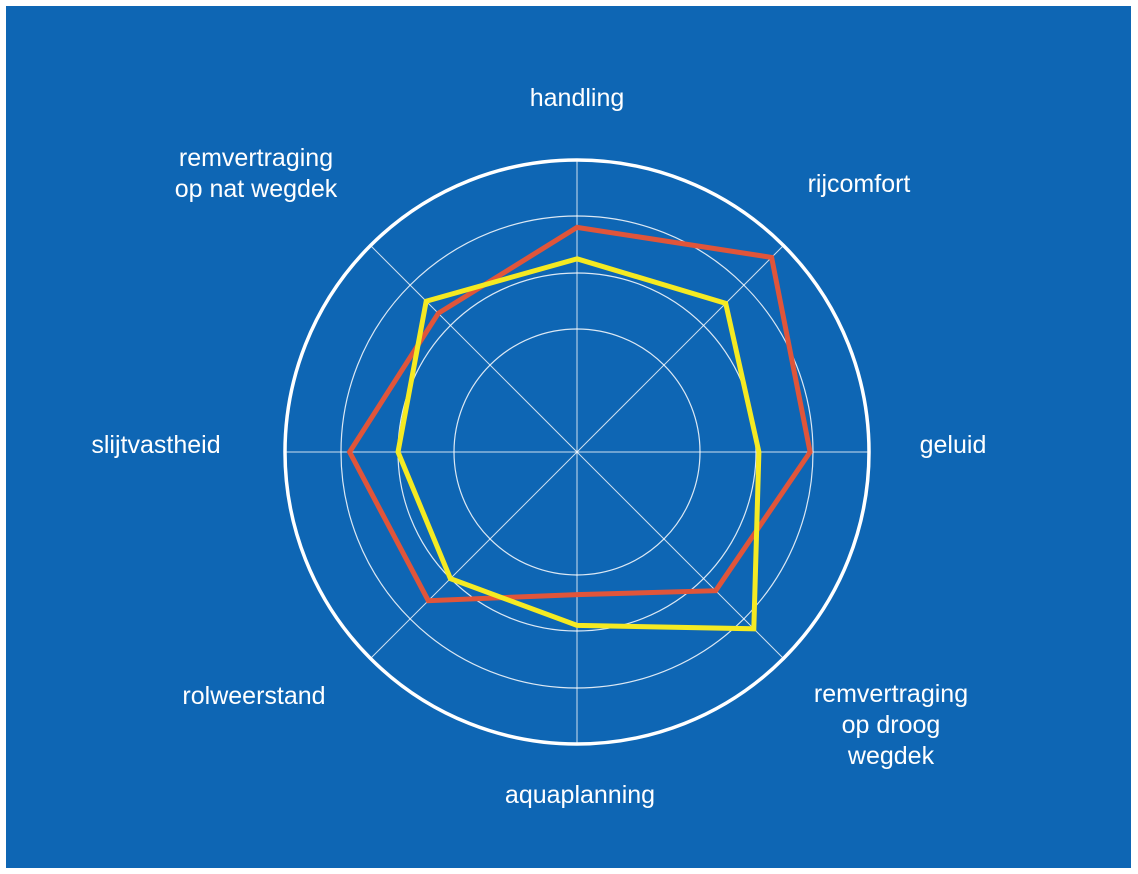 The image size is (1138, 874). I want to click on axis-label-geluid: geluid, so click(953, 445).